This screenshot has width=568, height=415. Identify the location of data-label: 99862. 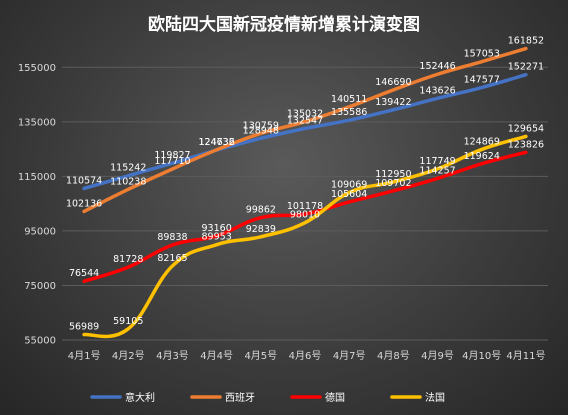
(261, 210).